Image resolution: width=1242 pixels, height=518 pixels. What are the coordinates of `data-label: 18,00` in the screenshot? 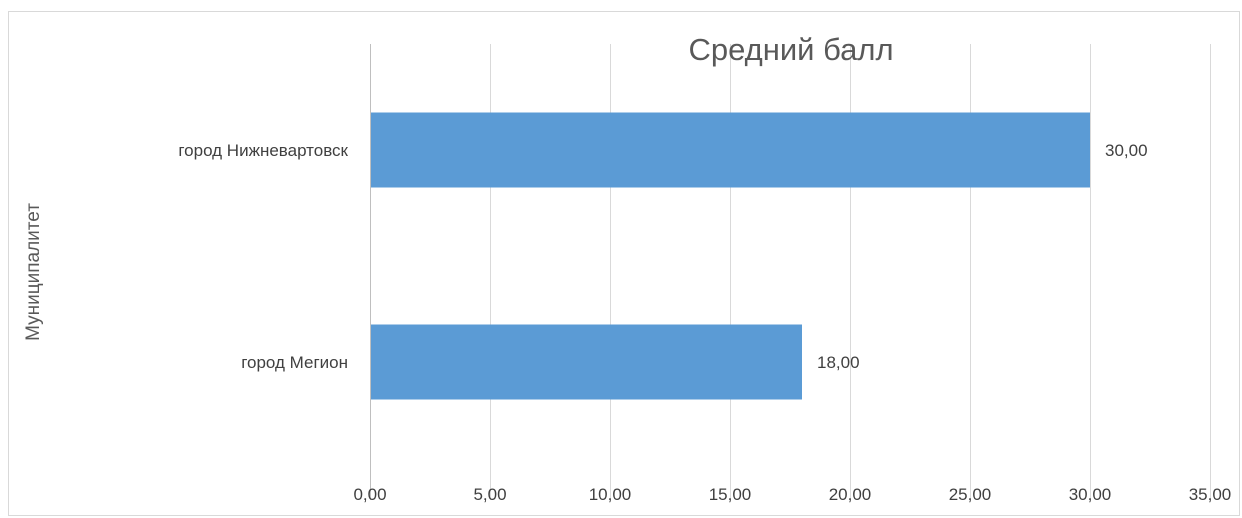 It's located at (838, 362).